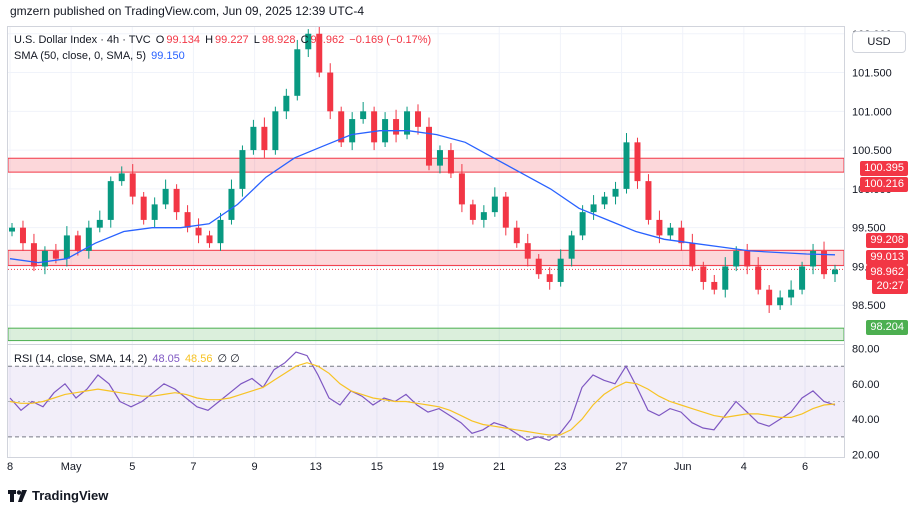 The image size is (912, 513). I want to click on time-tick-label: 19, so click(438, 467).